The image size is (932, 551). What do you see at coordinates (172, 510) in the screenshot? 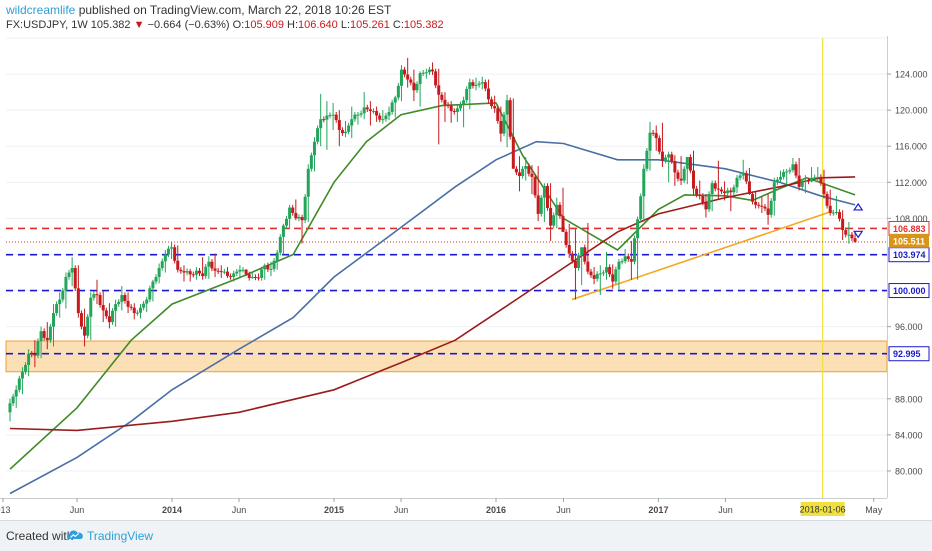
I see `time-tick-label: 2014` at bounding box center [172, 510].